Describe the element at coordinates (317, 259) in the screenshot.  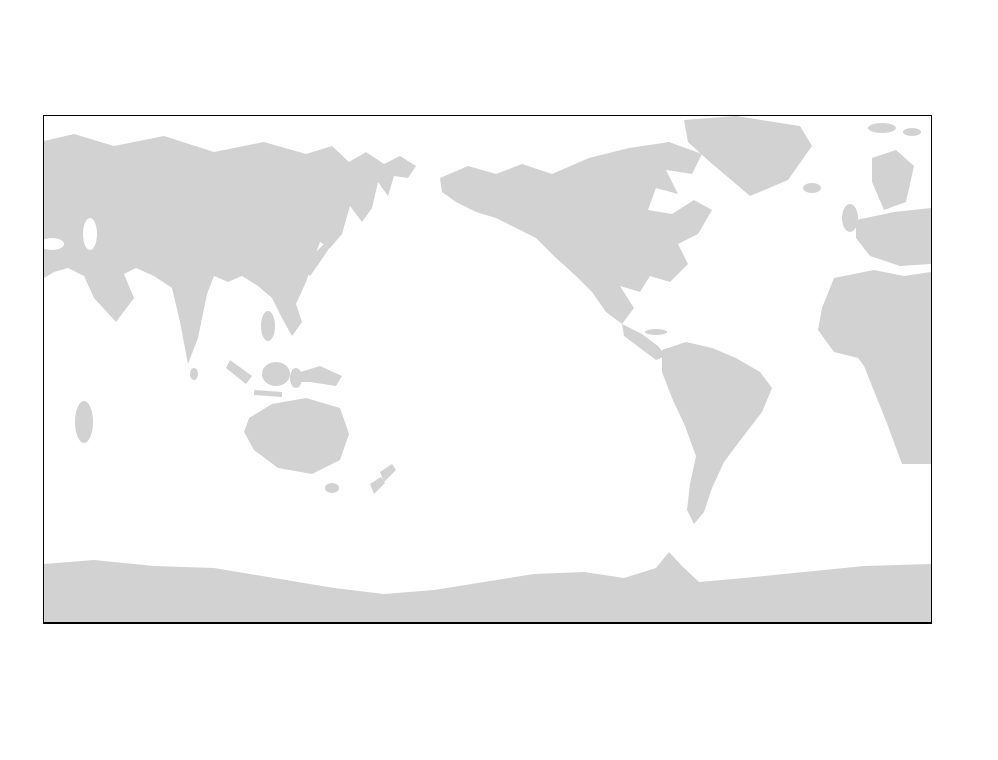
I see `landmass-japan` at that location.